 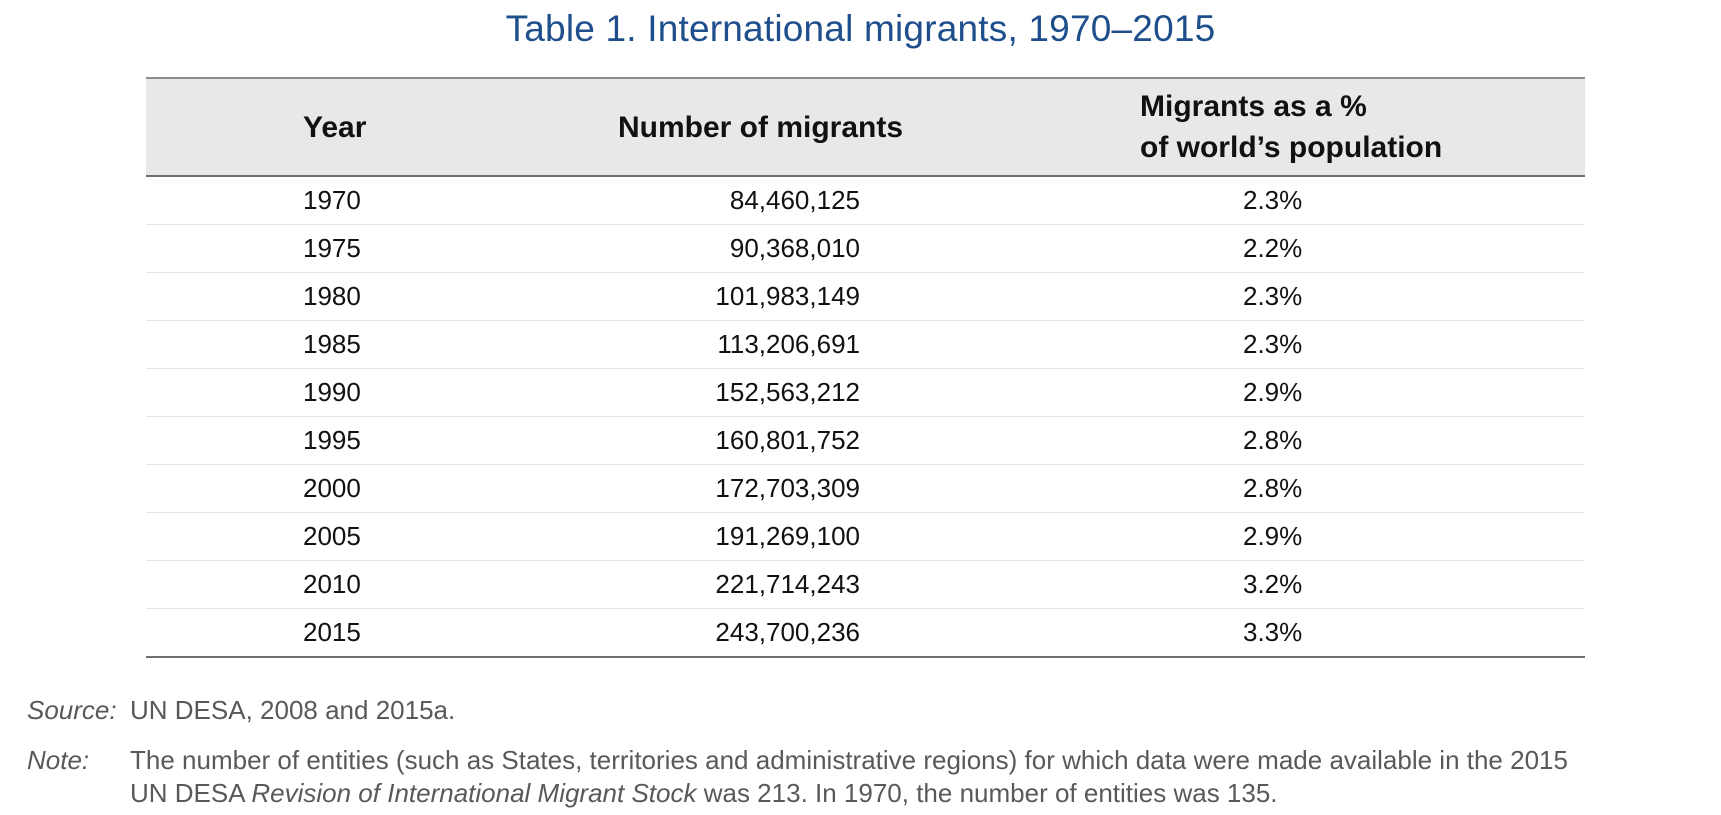 I want to click on cell-year: 1995, so click(x=333, y=440).